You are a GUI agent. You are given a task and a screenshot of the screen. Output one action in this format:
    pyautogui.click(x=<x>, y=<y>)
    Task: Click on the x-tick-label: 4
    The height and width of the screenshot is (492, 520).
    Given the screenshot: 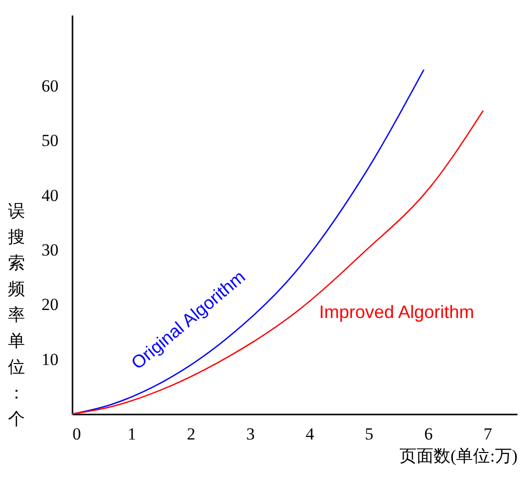 What is the action you would take?
    pyautogui.click(x=310, y=434)
    